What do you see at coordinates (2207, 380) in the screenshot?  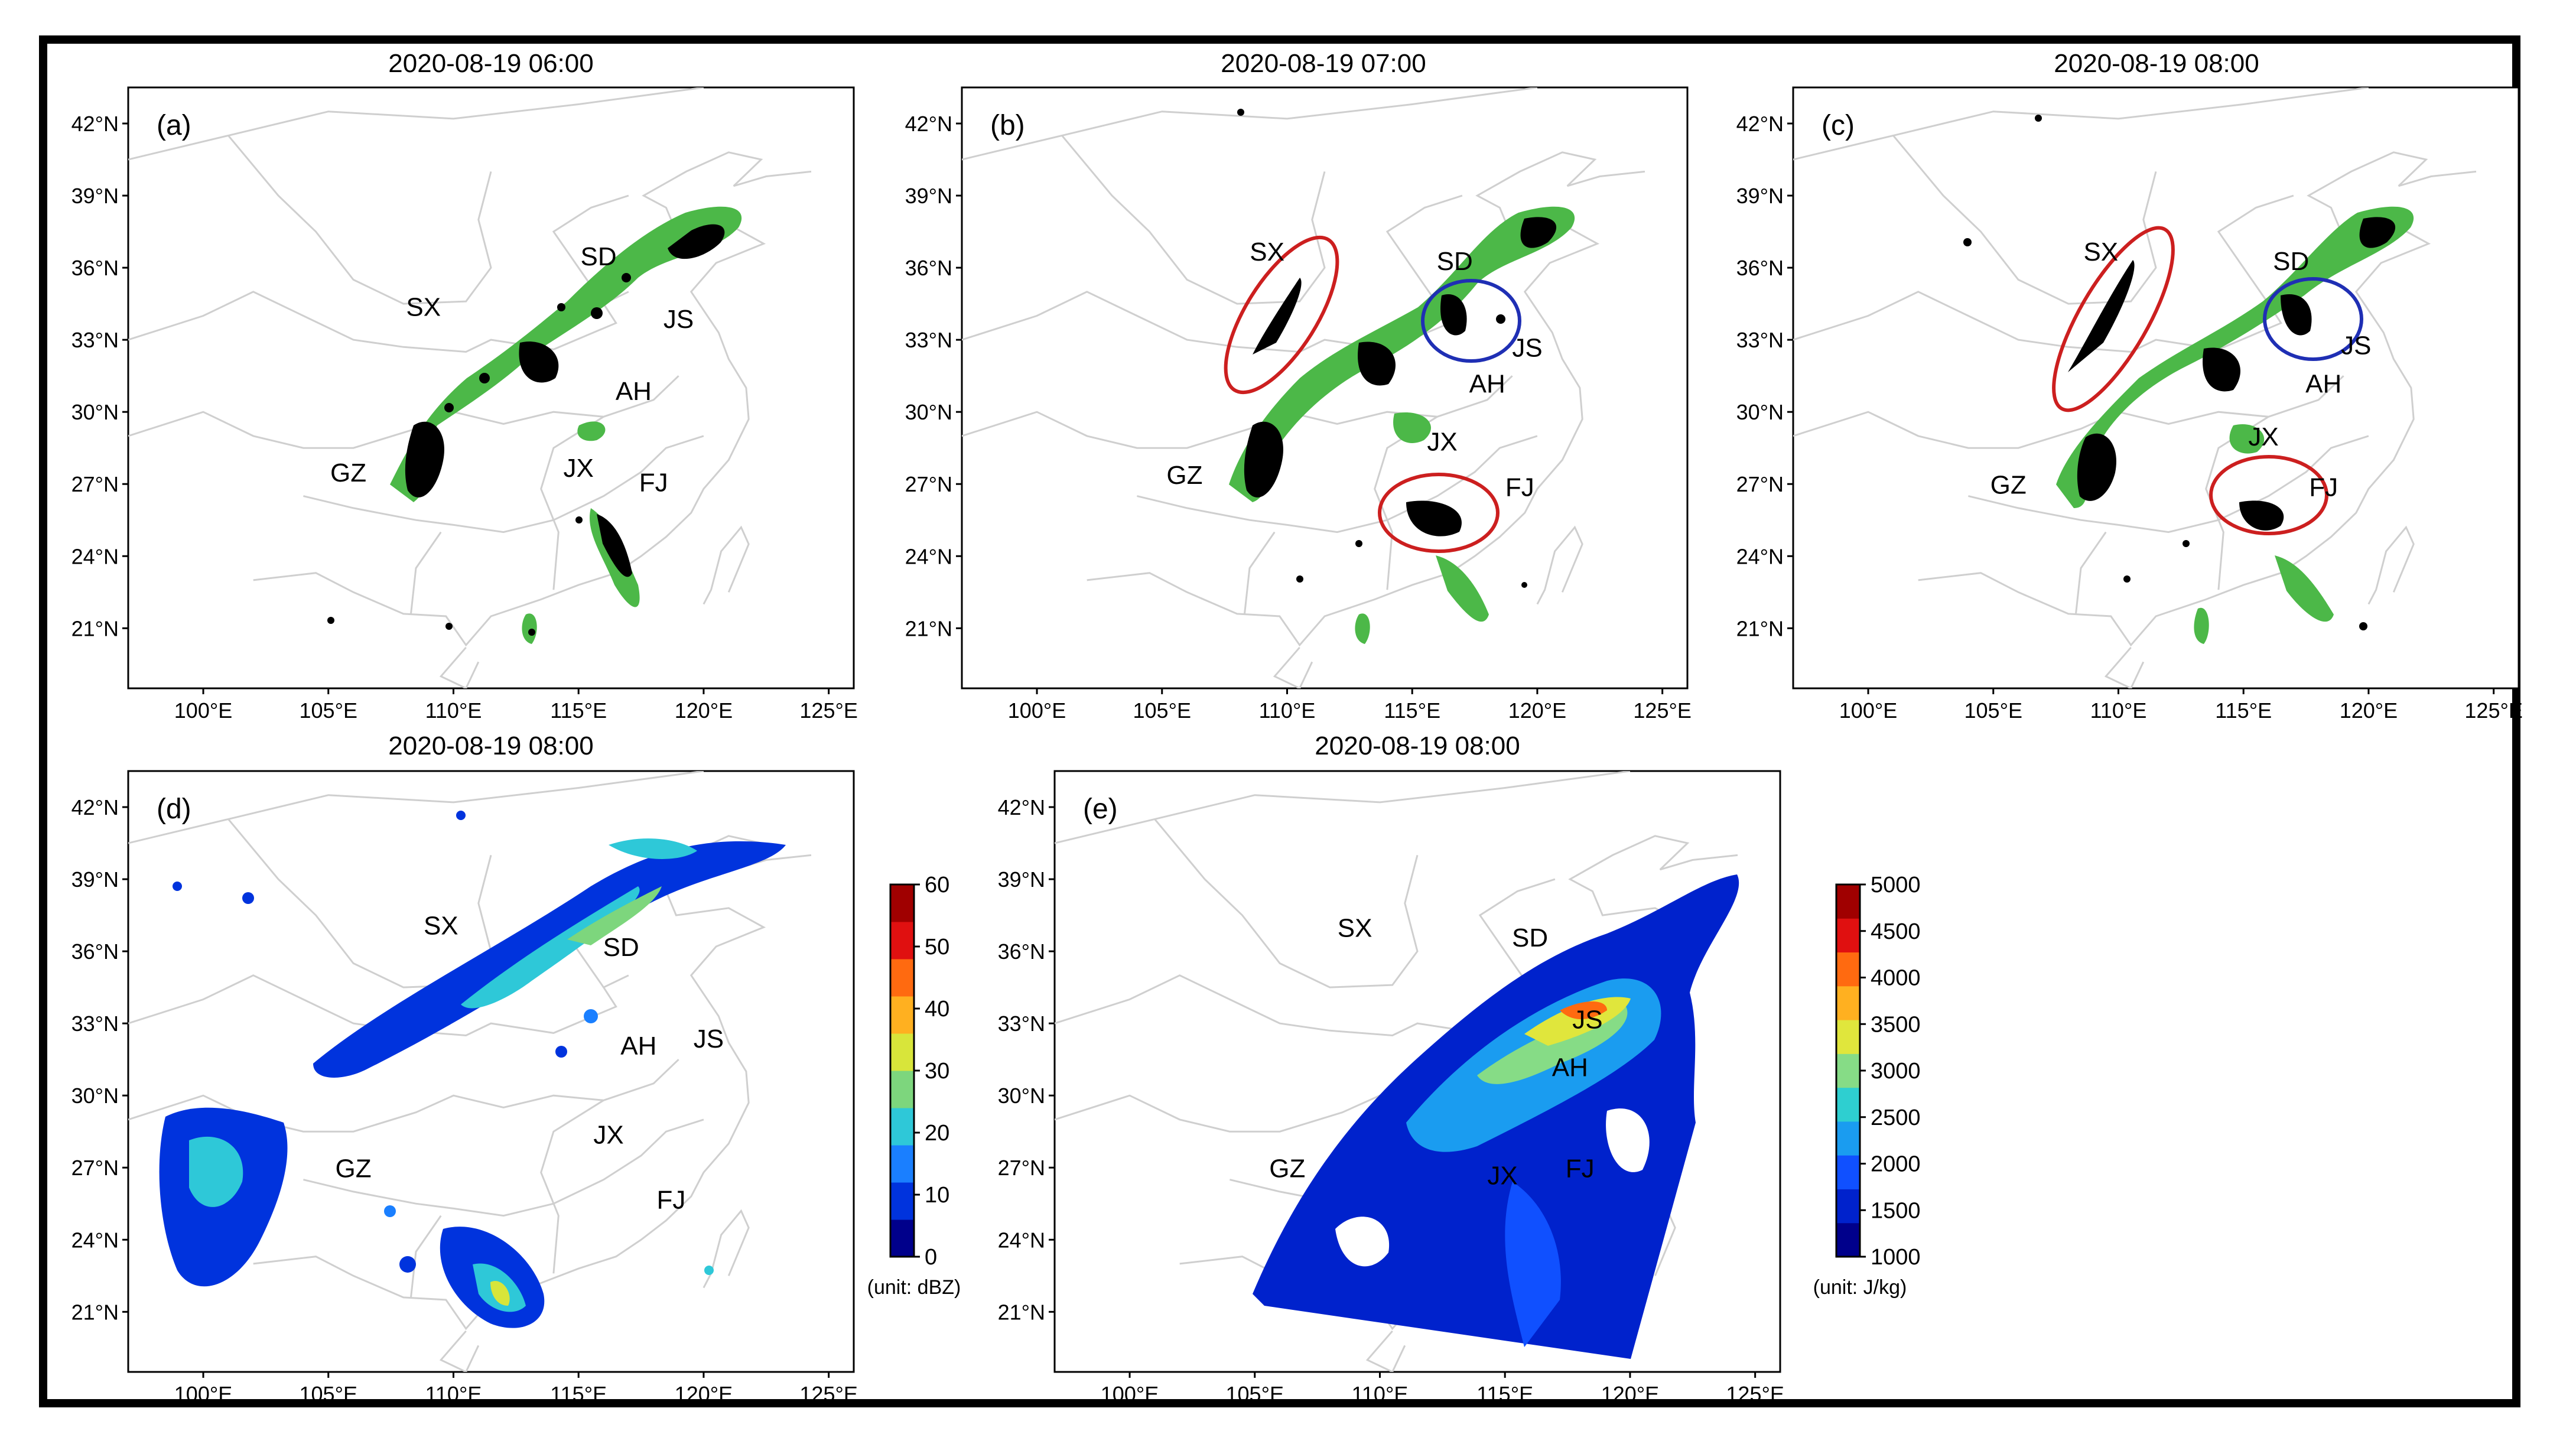 I see `highlight-ellipses-c` at bounding box center [2207, 380].